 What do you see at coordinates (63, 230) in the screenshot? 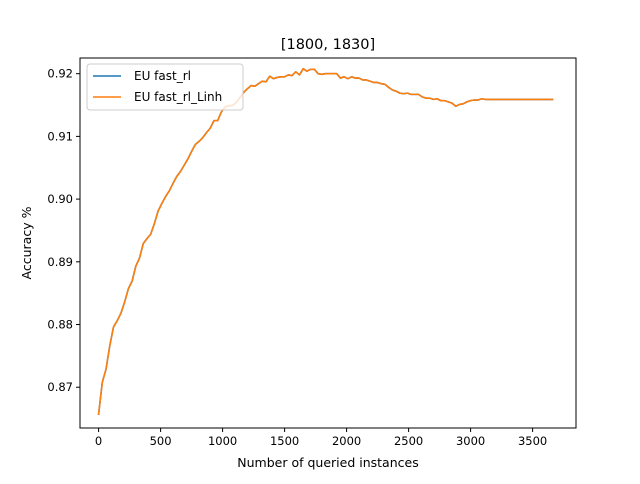
I see `y-axis-ticks: 0.87 0.88 0.89 0.90 0.91 0.92` at bounding box center [63, 230].